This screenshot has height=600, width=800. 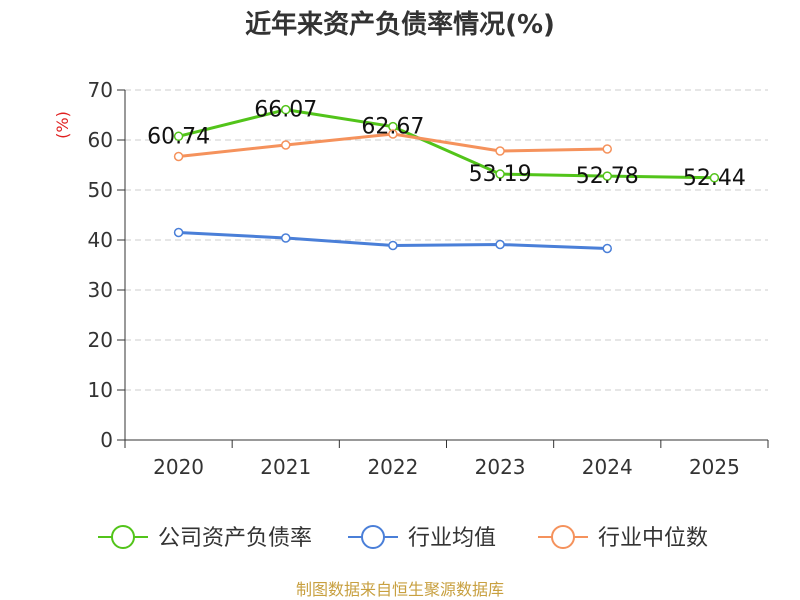 I want to click on data-labels: 60.74 66.07 62.67 53.19 52.78 52.44, so click(x=446, y=144).